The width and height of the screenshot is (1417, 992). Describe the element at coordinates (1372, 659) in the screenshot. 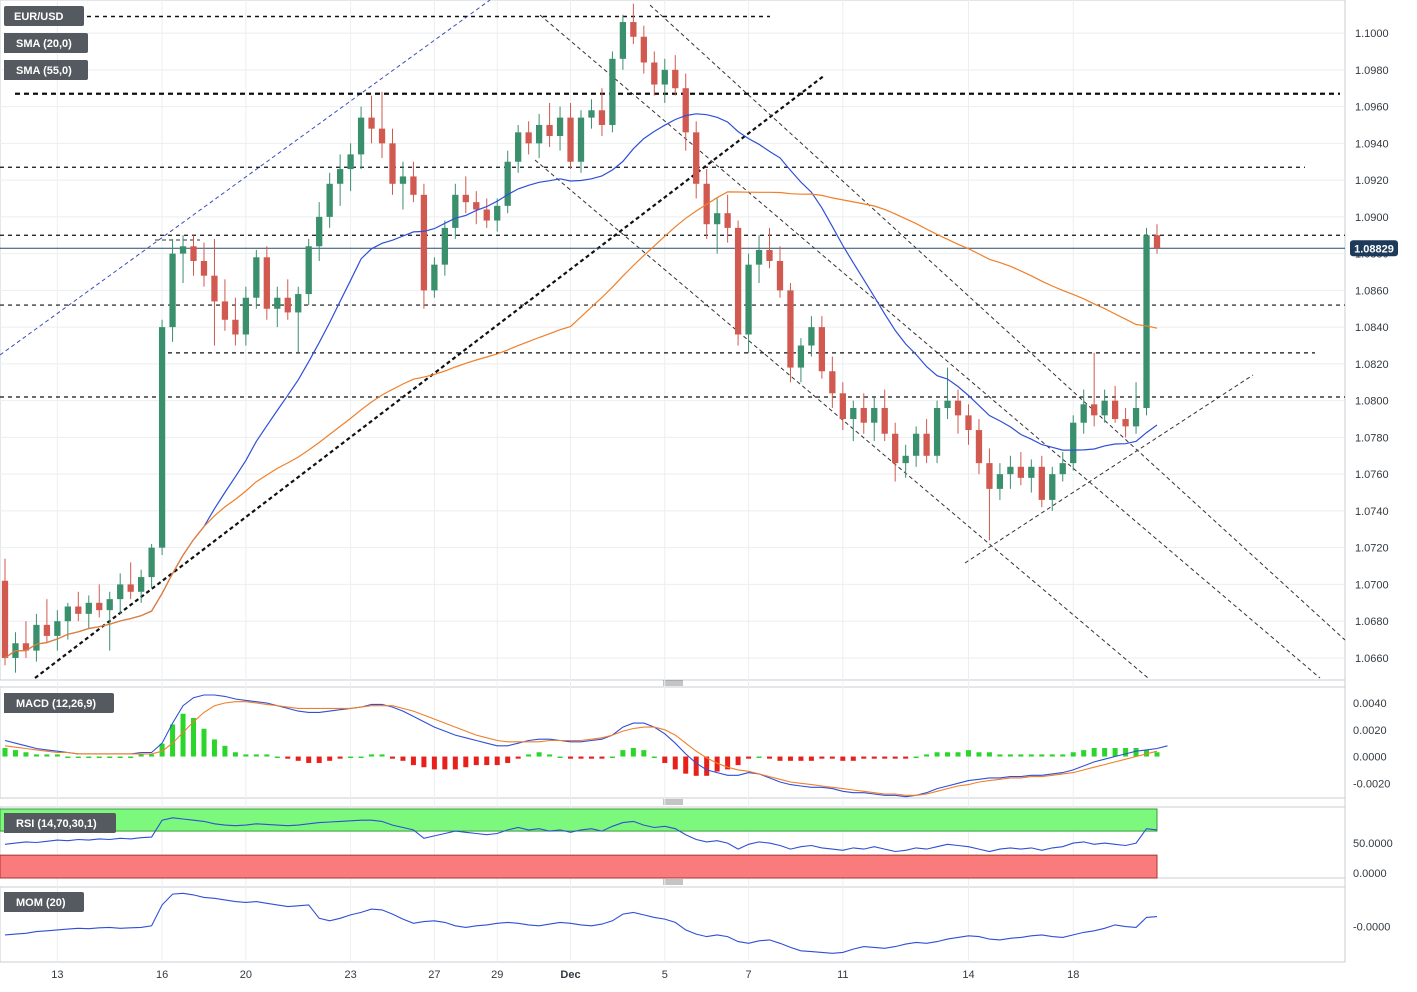

I see `price-tick-label: 1.0660` at that location.